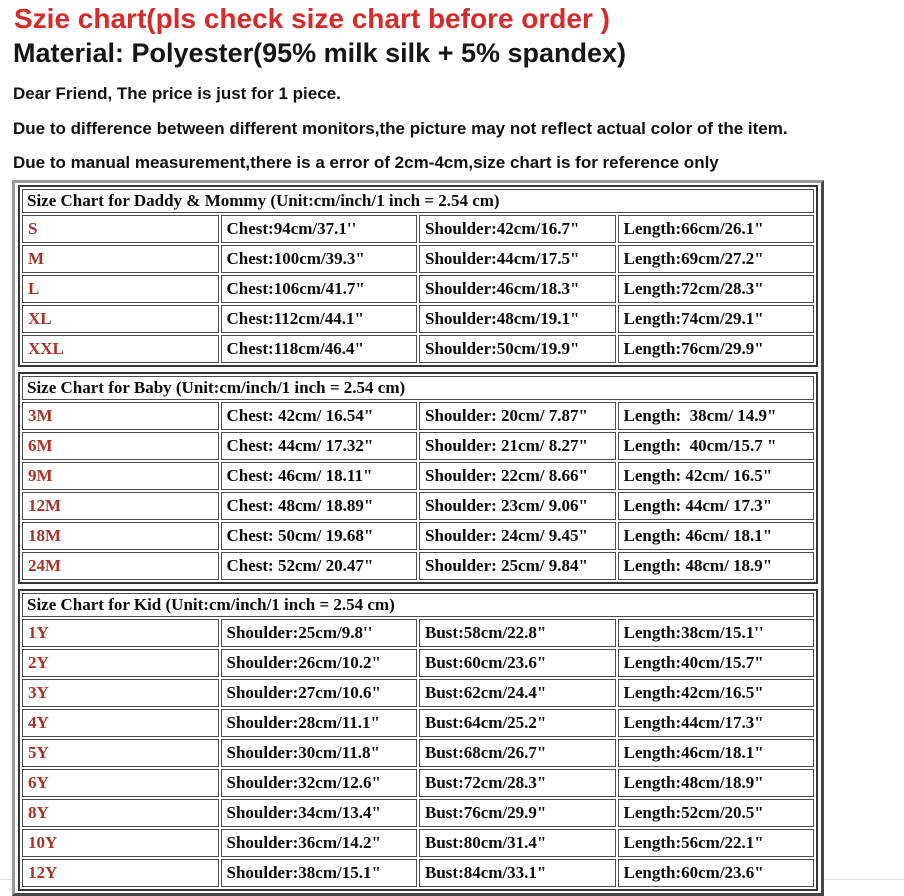 The height and width of the screenshot is (896, 904). I want to click on measurement-cell: Bust:64cm/25.2", so click(517, 723).